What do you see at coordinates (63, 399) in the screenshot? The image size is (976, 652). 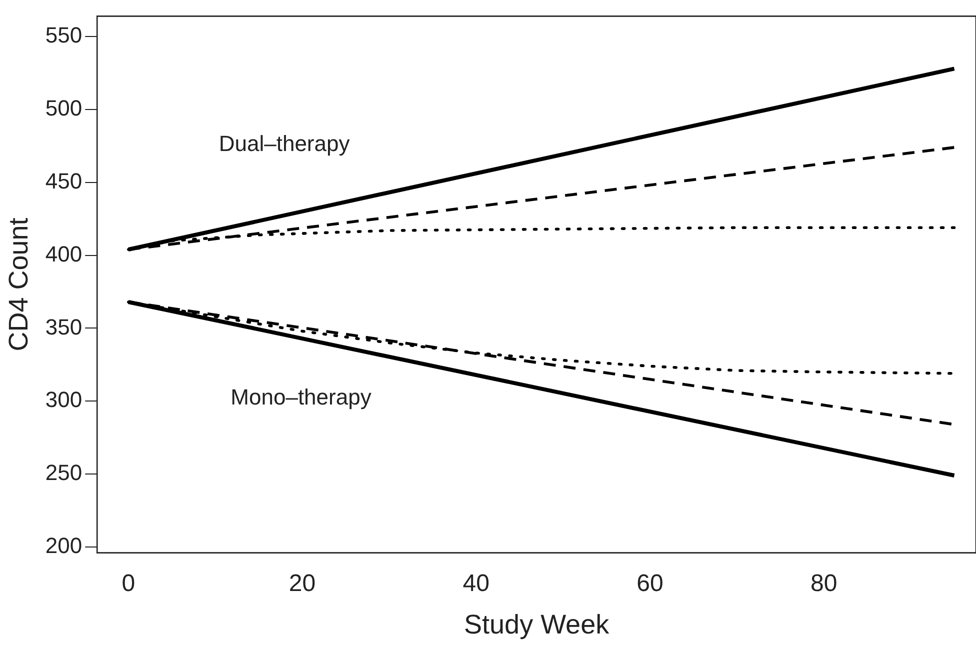 I see `y-tick-label: 300` at bounding box center [63, 399].